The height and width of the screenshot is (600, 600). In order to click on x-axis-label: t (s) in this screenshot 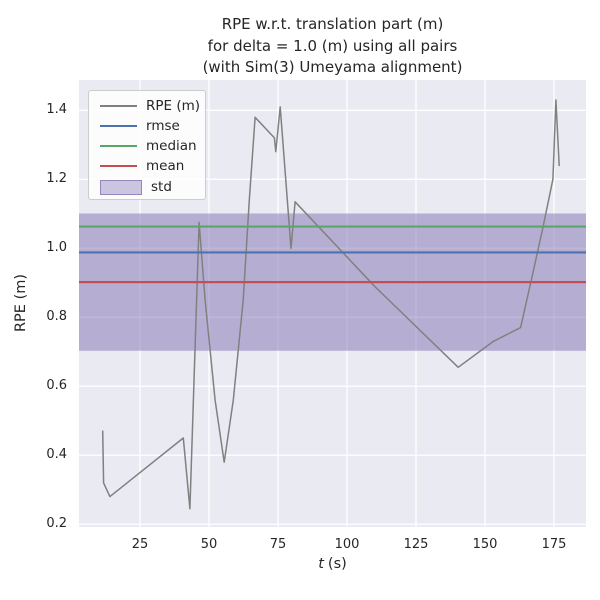, I will do `click(332, 564)`.